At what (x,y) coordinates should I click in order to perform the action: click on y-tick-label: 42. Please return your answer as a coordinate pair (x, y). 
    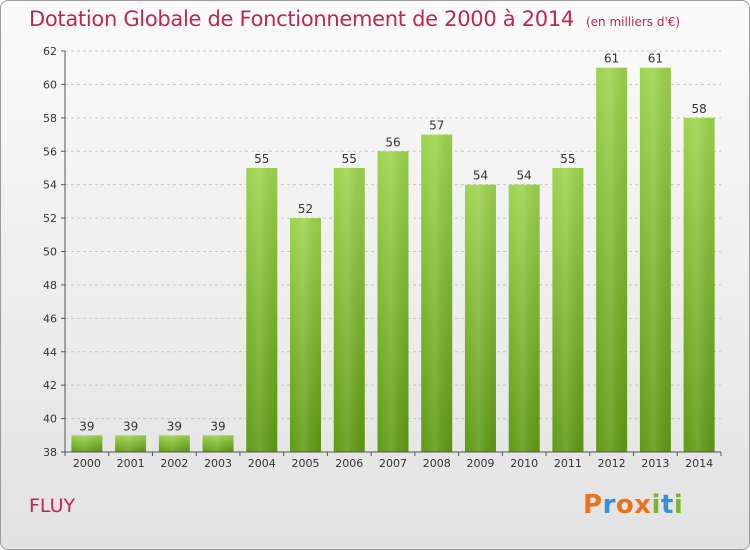
    Looking at the image, I should click on (50, 385).